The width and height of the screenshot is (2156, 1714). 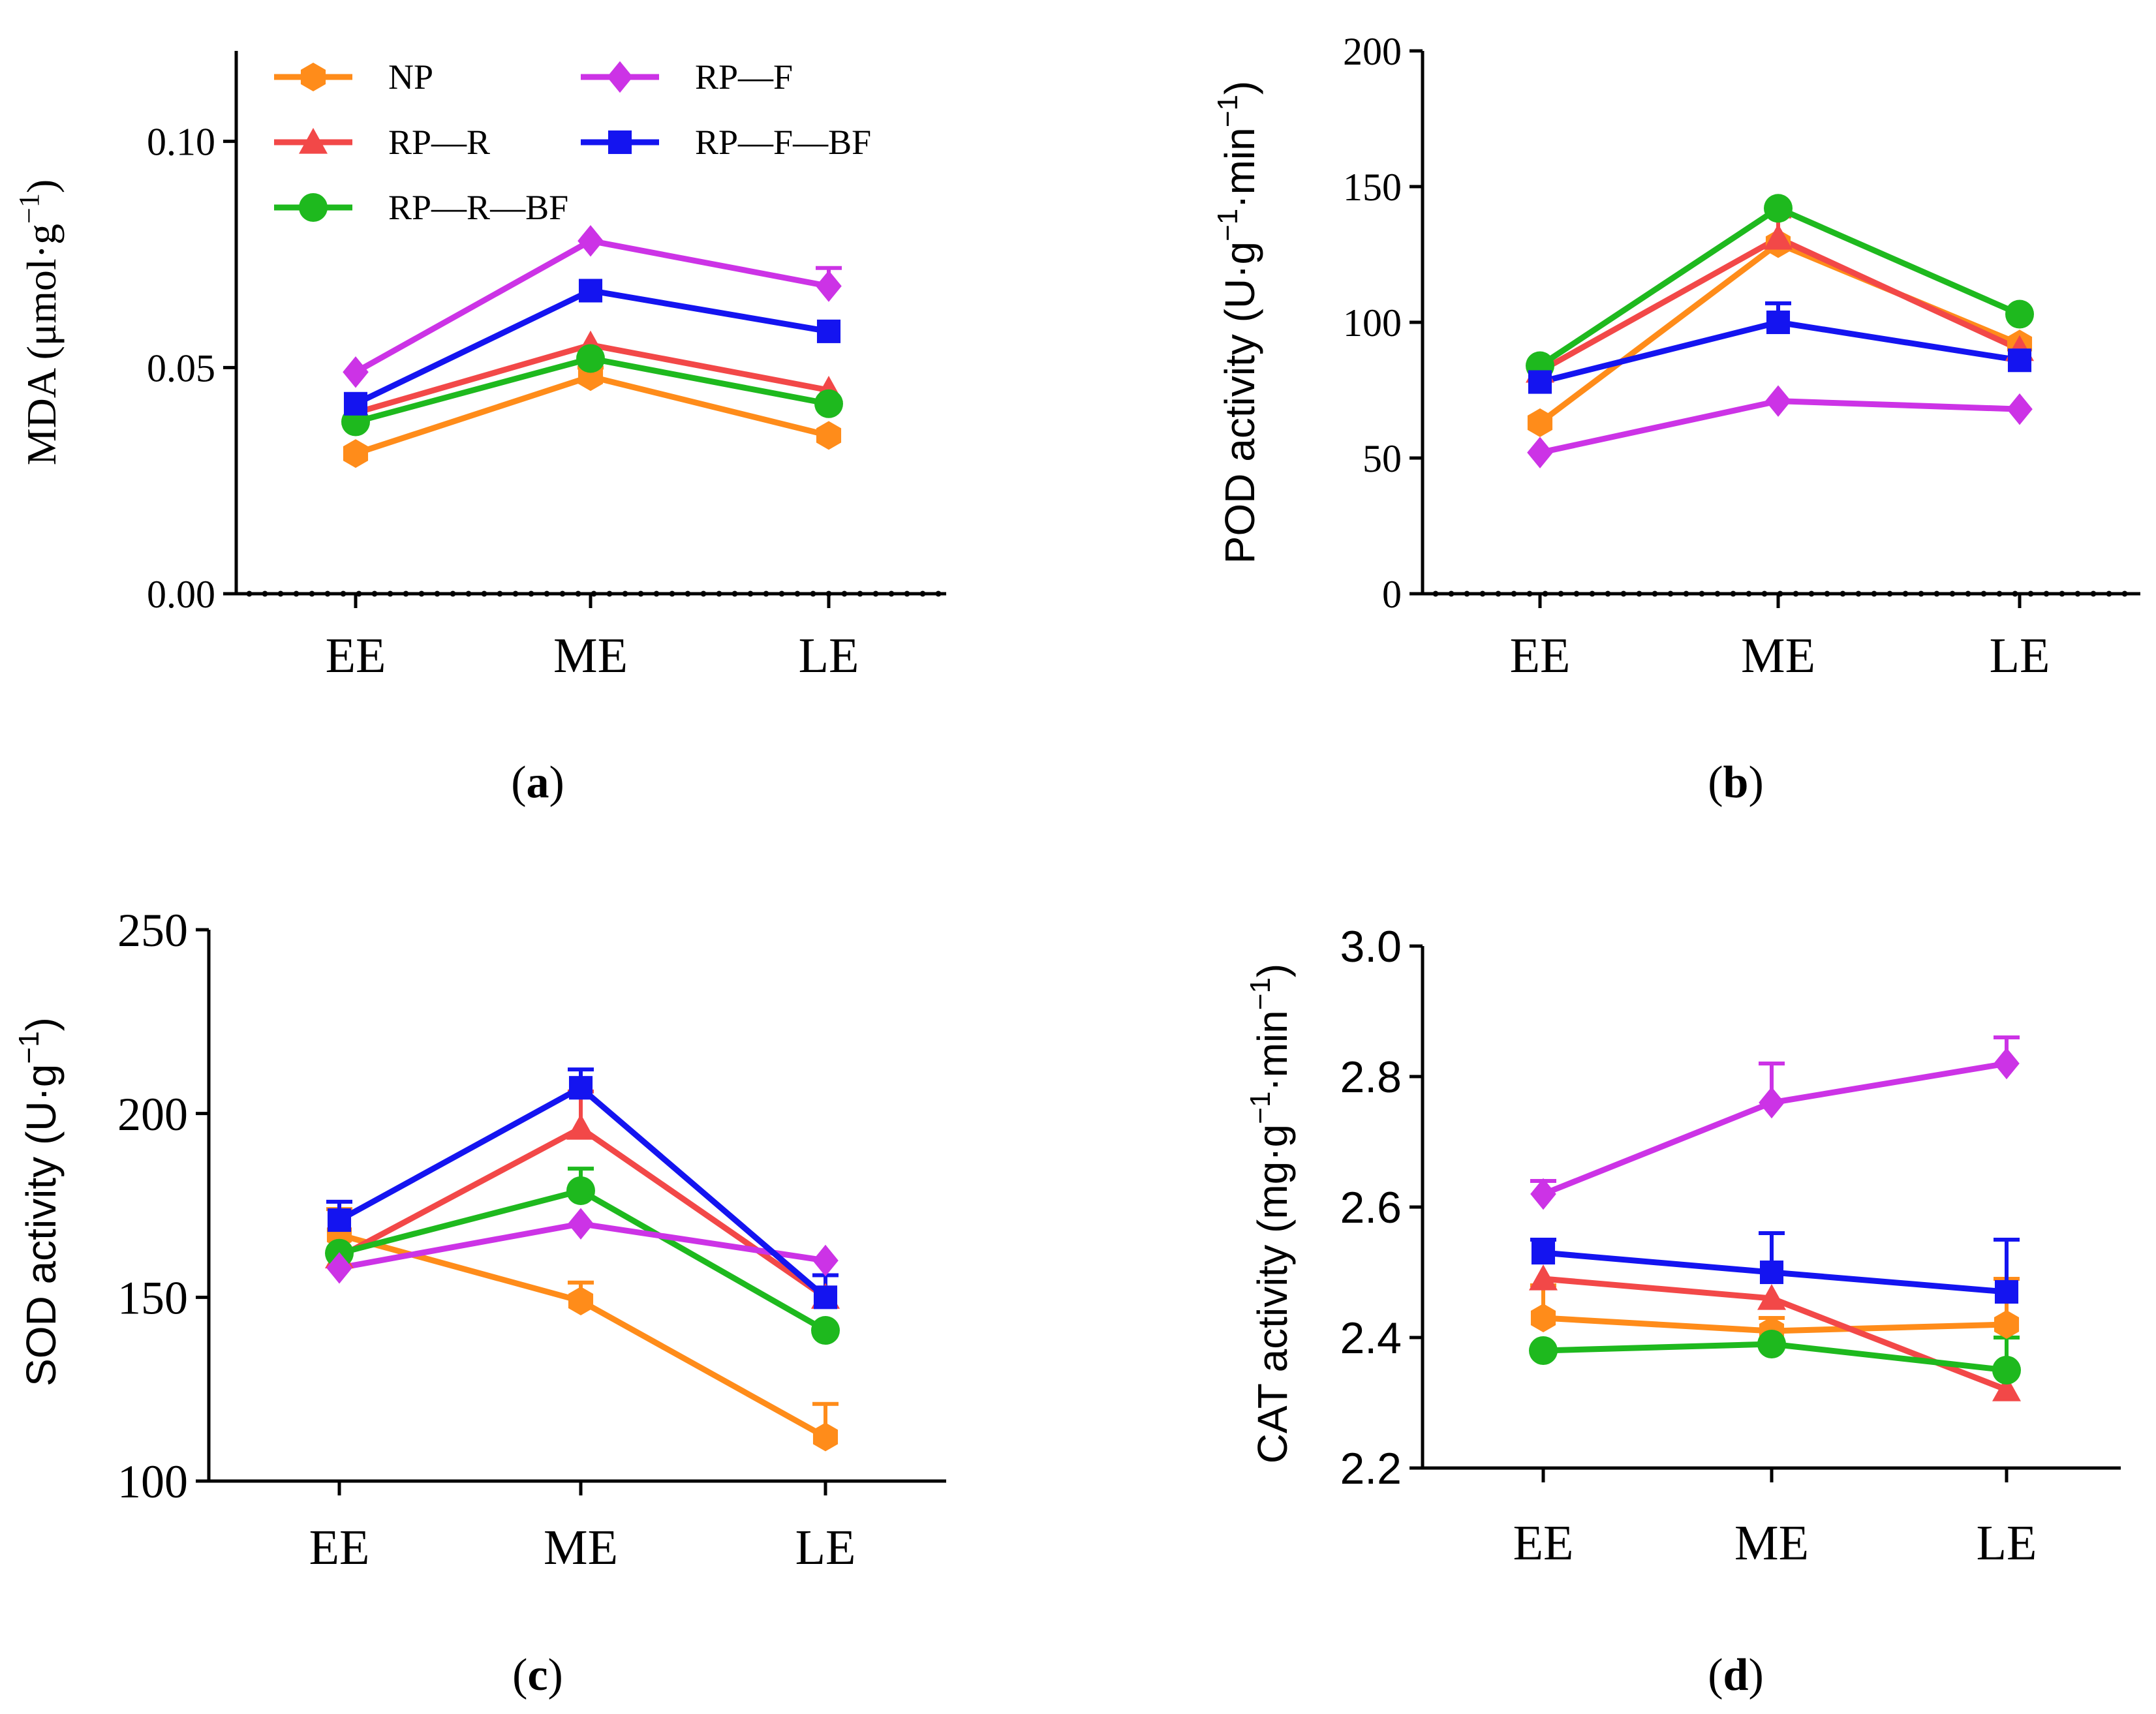 What do you see at coordinates (153, 1482) in the screenshot?
I see `y-tick-label: 100` at bounding box center [153, 1482].